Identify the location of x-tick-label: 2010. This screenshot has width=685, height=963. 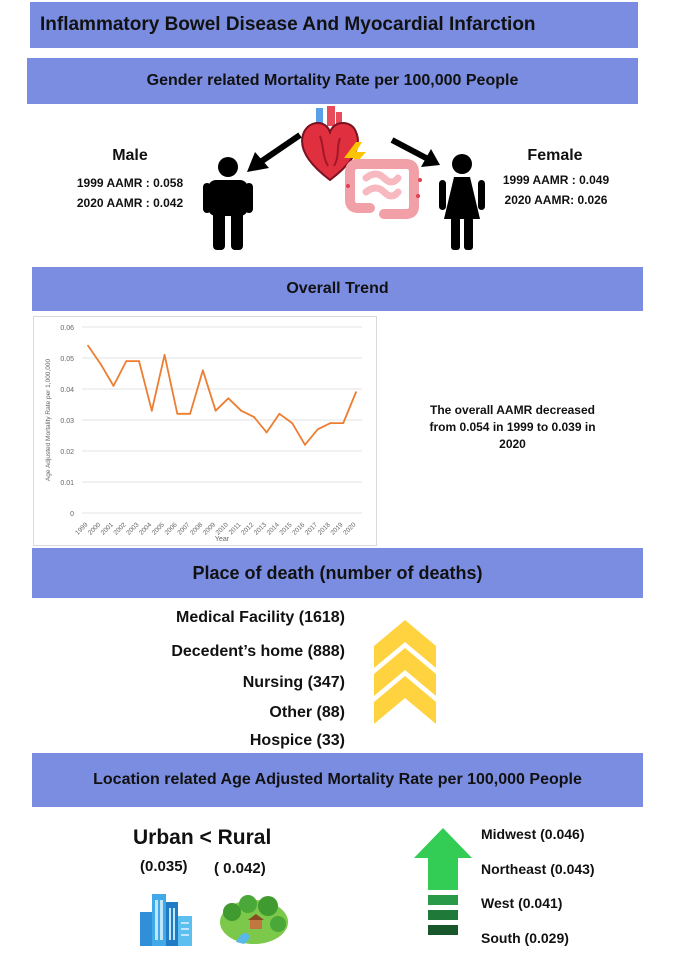
(222, 528).